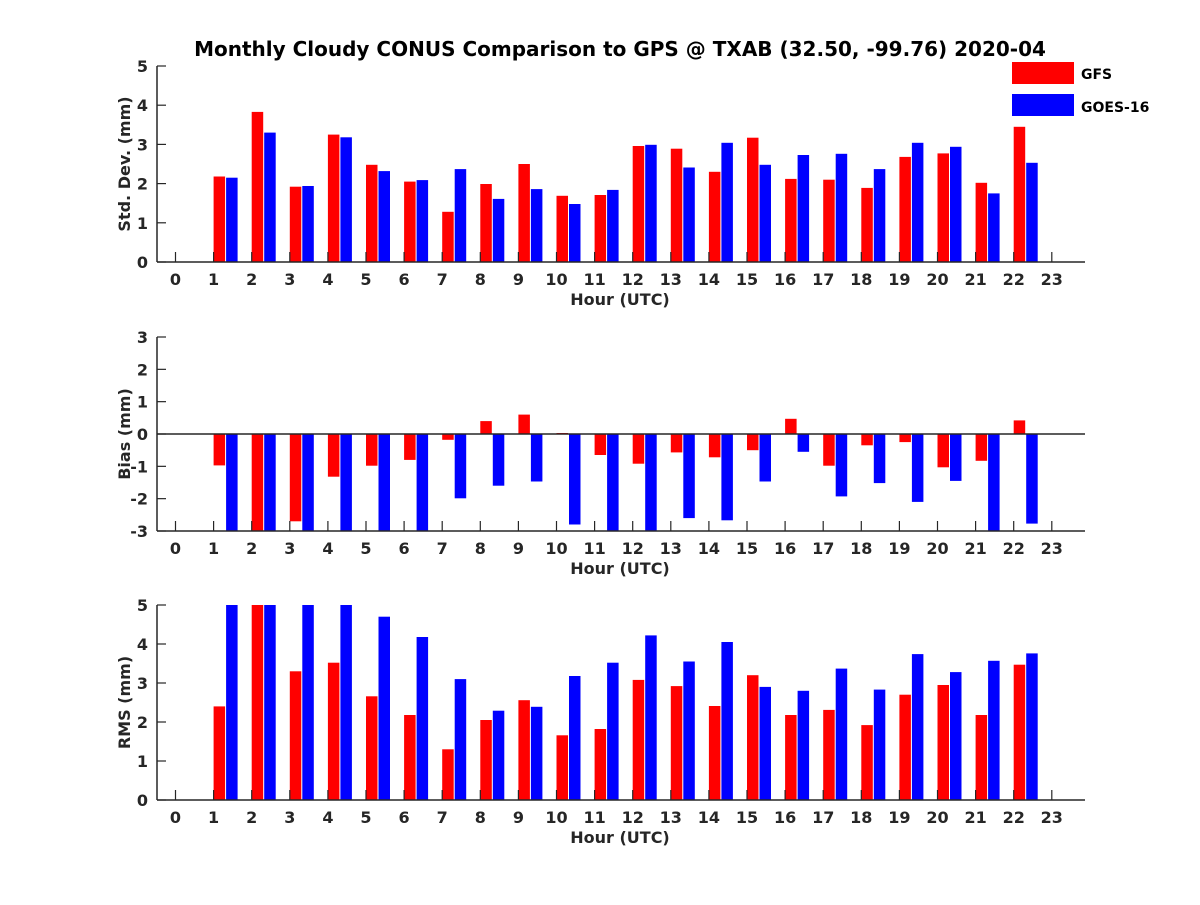 The image size is (1200, 905). Describe the element at coordinates (556, 279) in the screenshot. I see `x-tick-label: 10` at that location.